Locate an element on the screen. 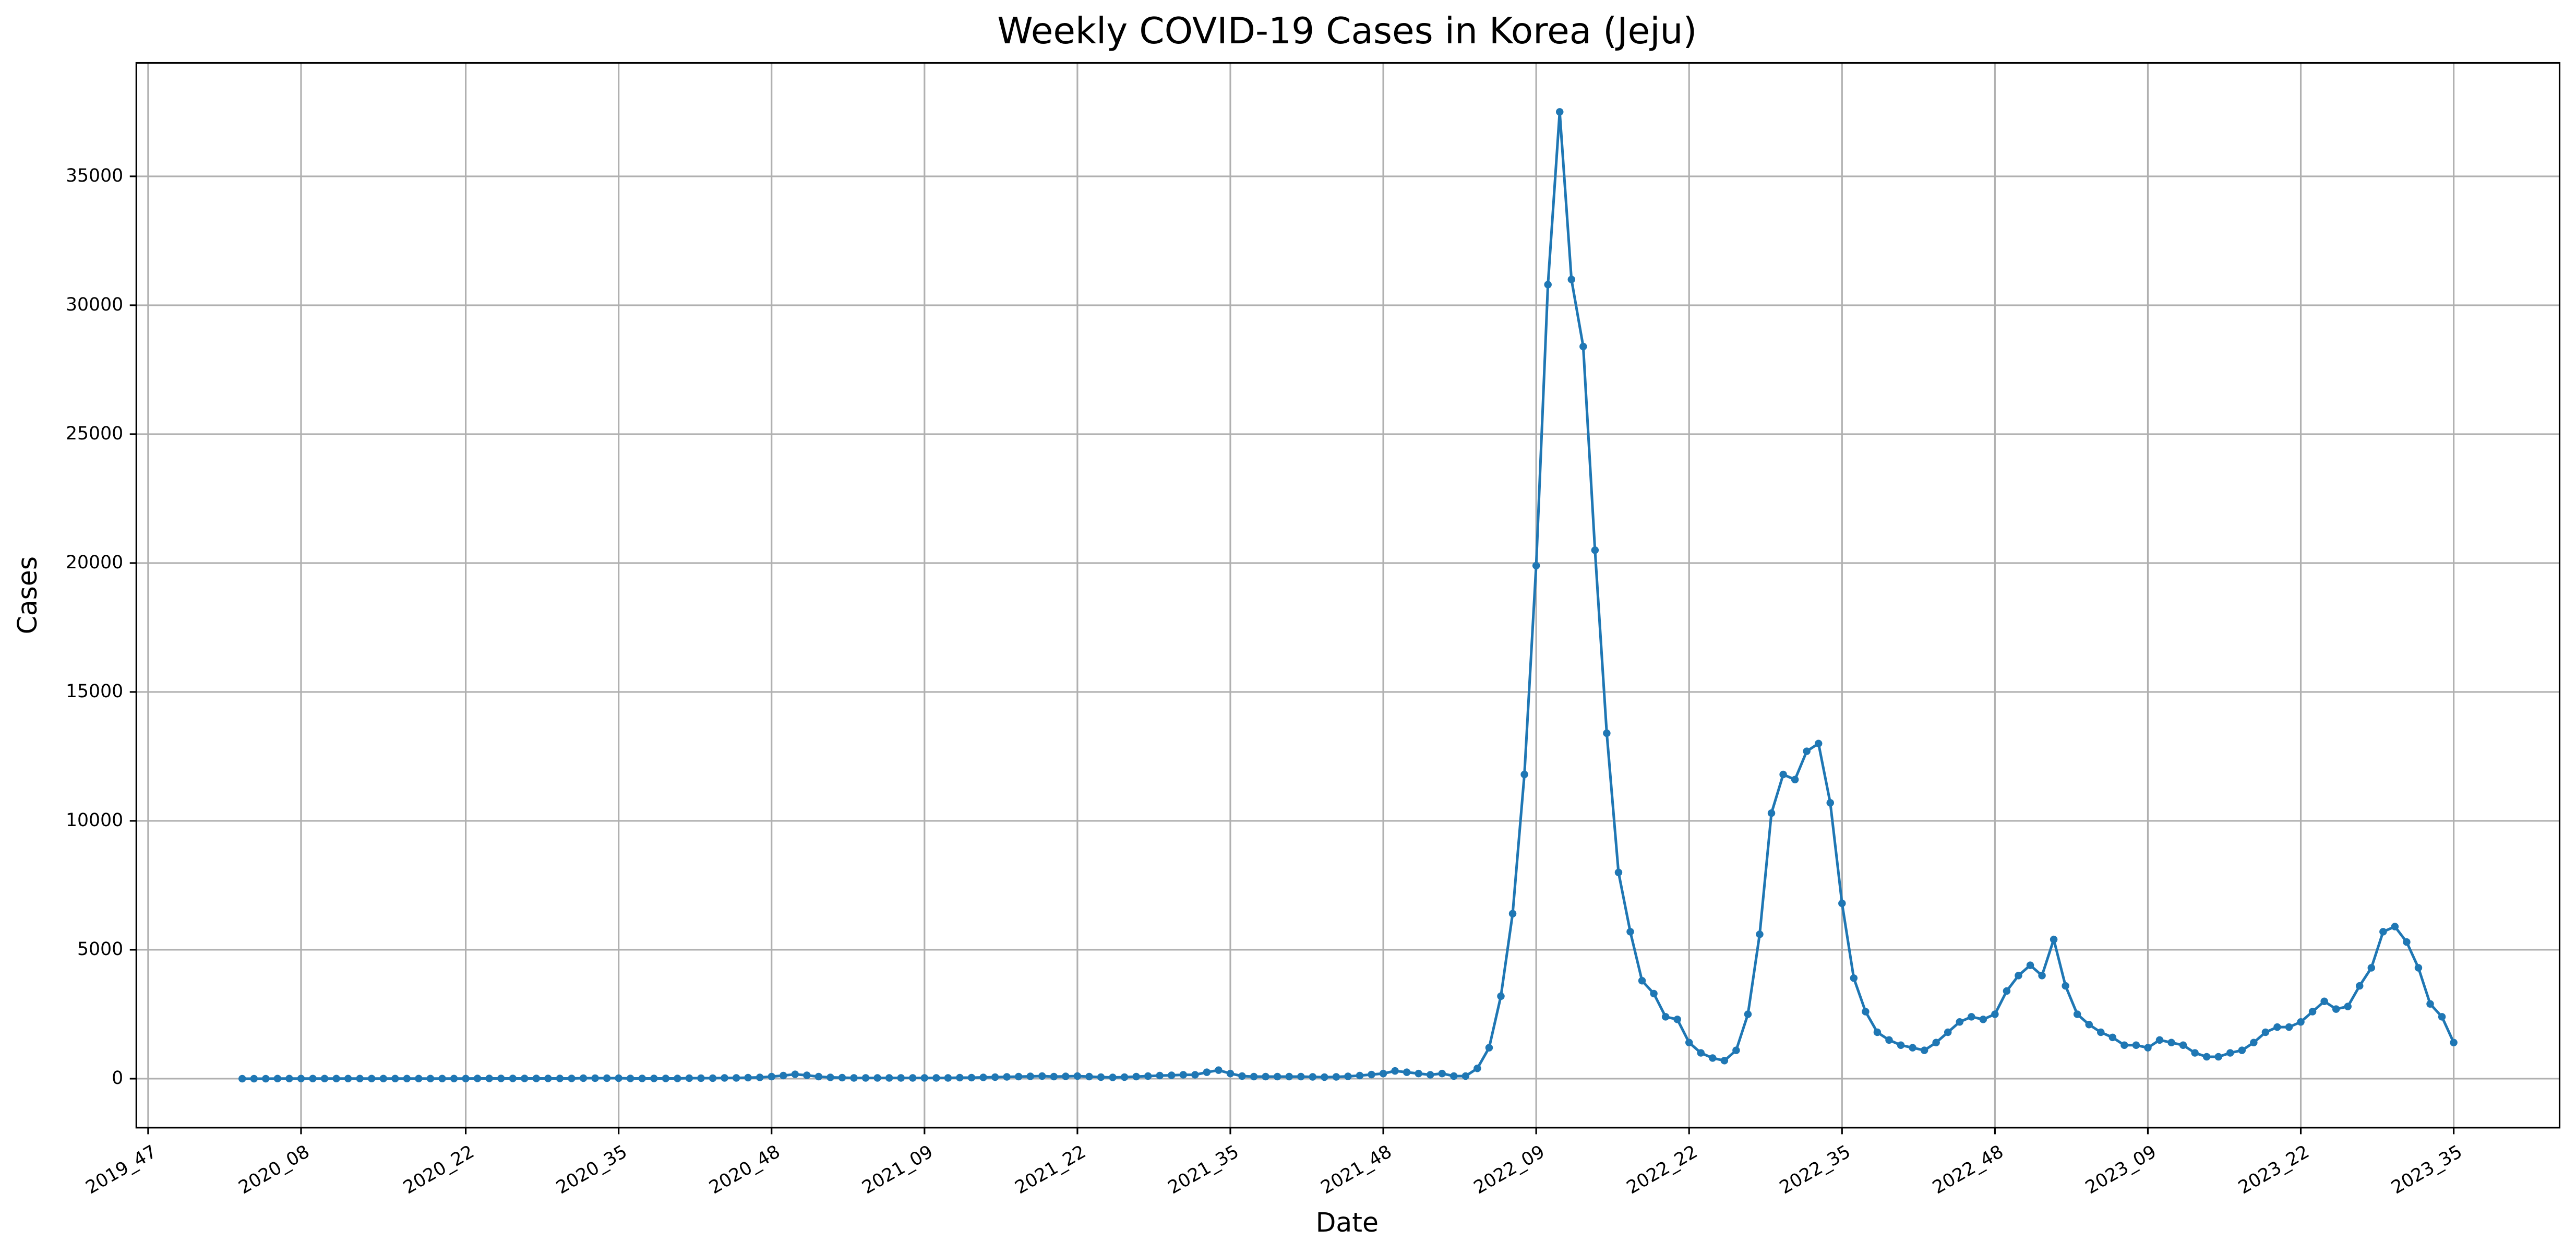 The height and width of the screenshot is (1253, 2576). y-tick-label: 25000 is located at coordinates (95, 433).